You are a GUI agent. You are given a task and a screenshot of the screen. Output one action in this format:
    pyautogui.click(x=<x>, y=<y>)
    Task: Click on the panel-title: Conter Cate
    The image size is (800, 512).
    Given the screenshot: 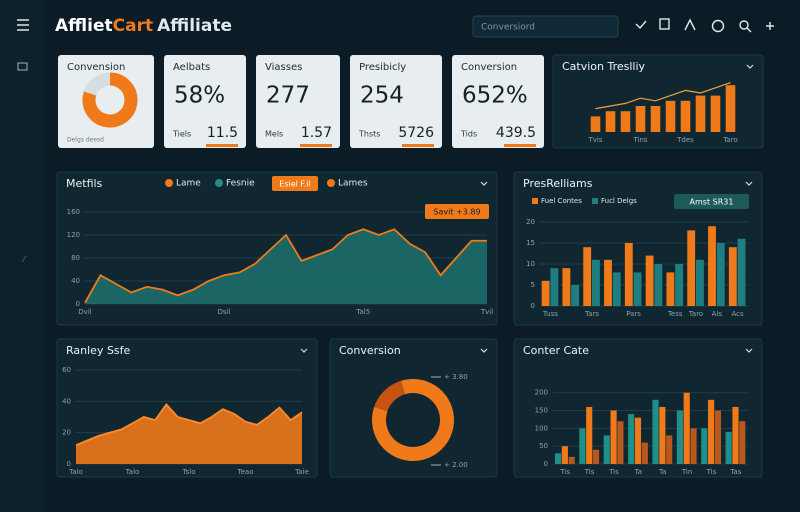 What is the action you would take?
    pyautogui.click(x=556, y=350)
    